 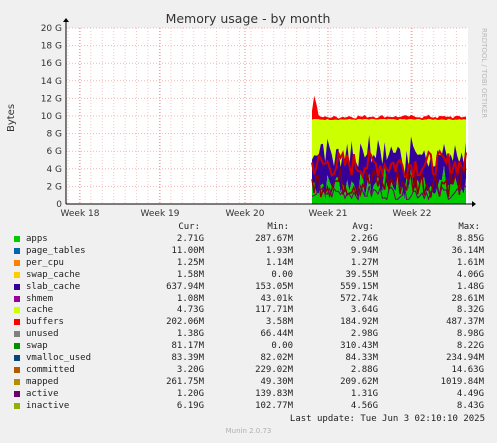 What do you see at coordinates (37, 239) in the screenshot?
I see `legend-name: apps` at bounding box center [37, 239].